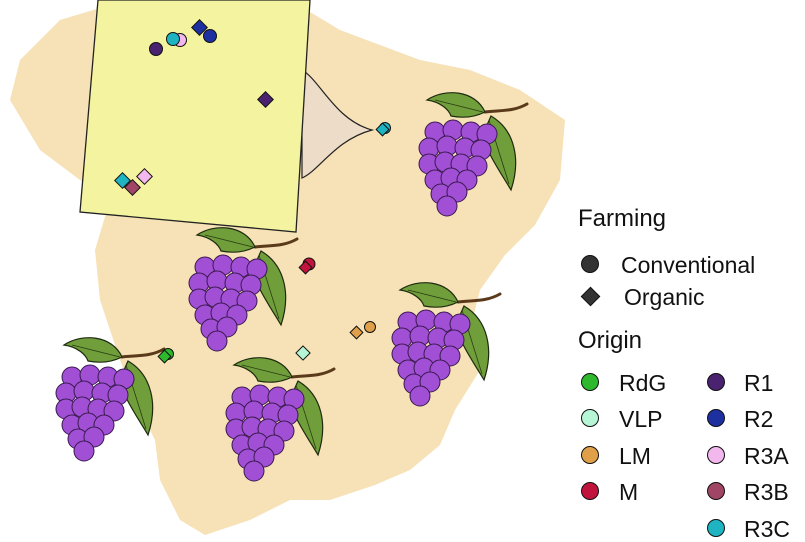 This screenshot has width=805, height=542. What do you see at coordinates (758, 383) in the screenshot?
I see `legend-origin-label-r1: R1` at bounding box center [758, 383].